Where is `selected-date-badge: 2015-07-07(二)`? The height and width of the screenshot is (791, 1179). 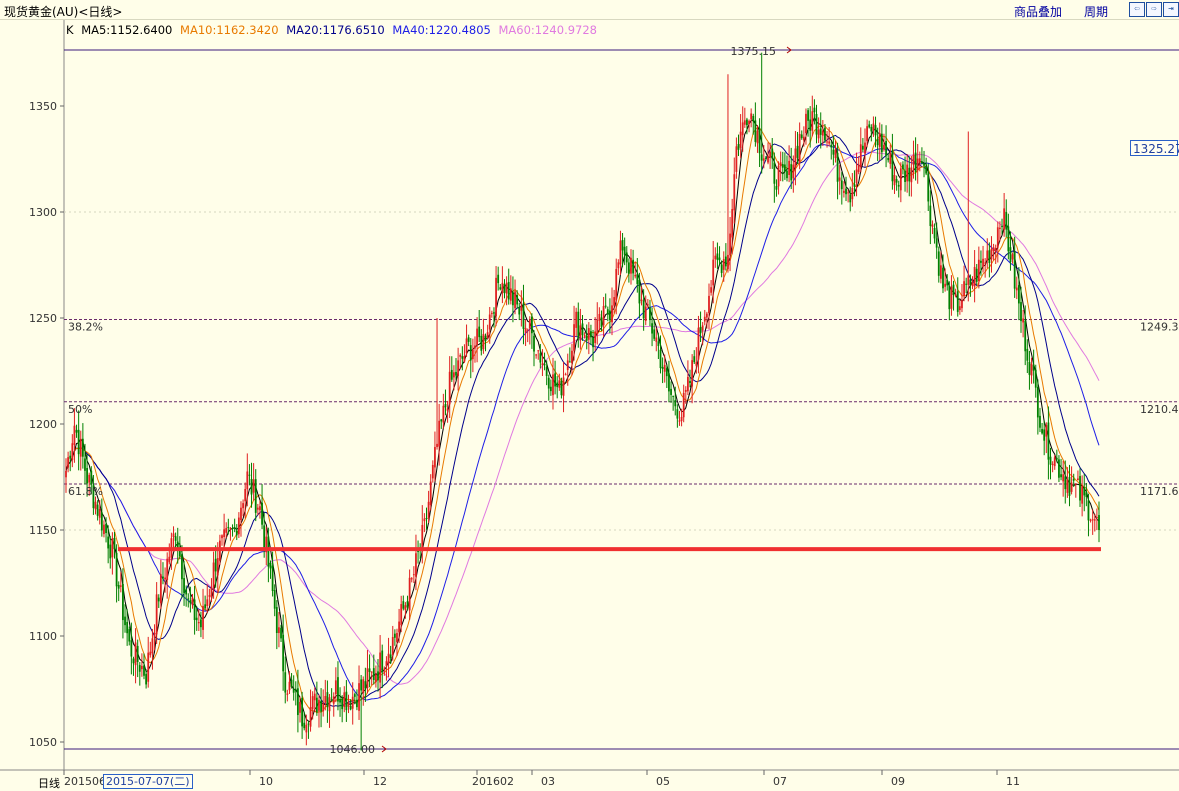
selected-date-badge: 2015-07-07(二) is located at coordinates (148, 781).